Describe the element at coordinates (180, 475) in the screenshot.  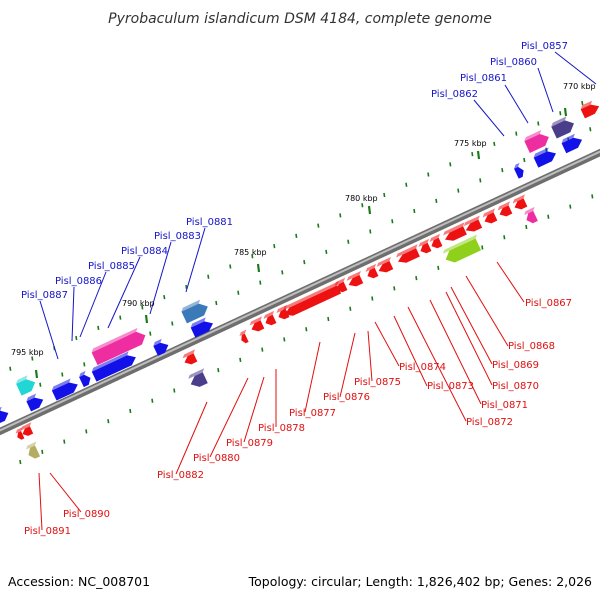
I see `gene-label-pisl-0882: Pisl_0882` at that location.